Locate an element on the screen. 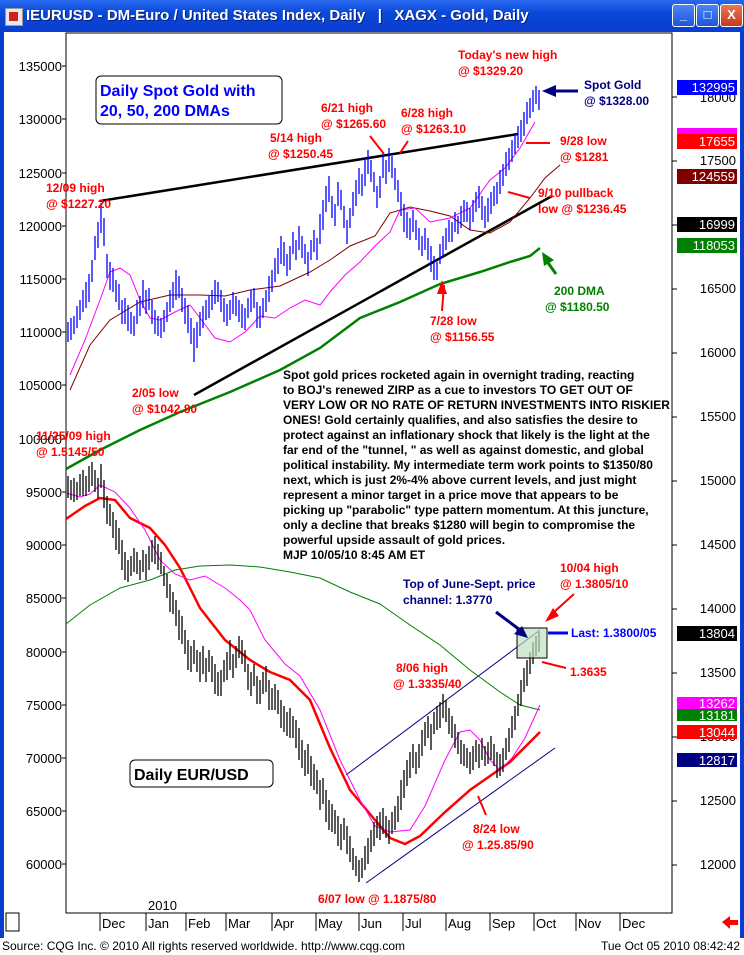 Image resolution: width=744 pixels, height=955 pixels. svg-text: 80000 is located at coordinates (44, 652).